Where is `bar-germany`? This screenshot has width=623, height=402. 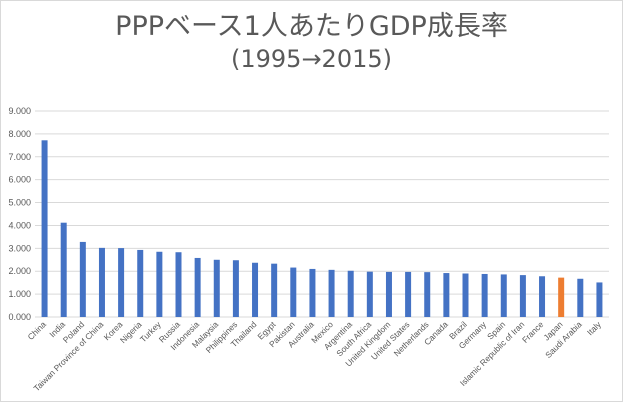 bar-germany is located at coordinates (484, 295).